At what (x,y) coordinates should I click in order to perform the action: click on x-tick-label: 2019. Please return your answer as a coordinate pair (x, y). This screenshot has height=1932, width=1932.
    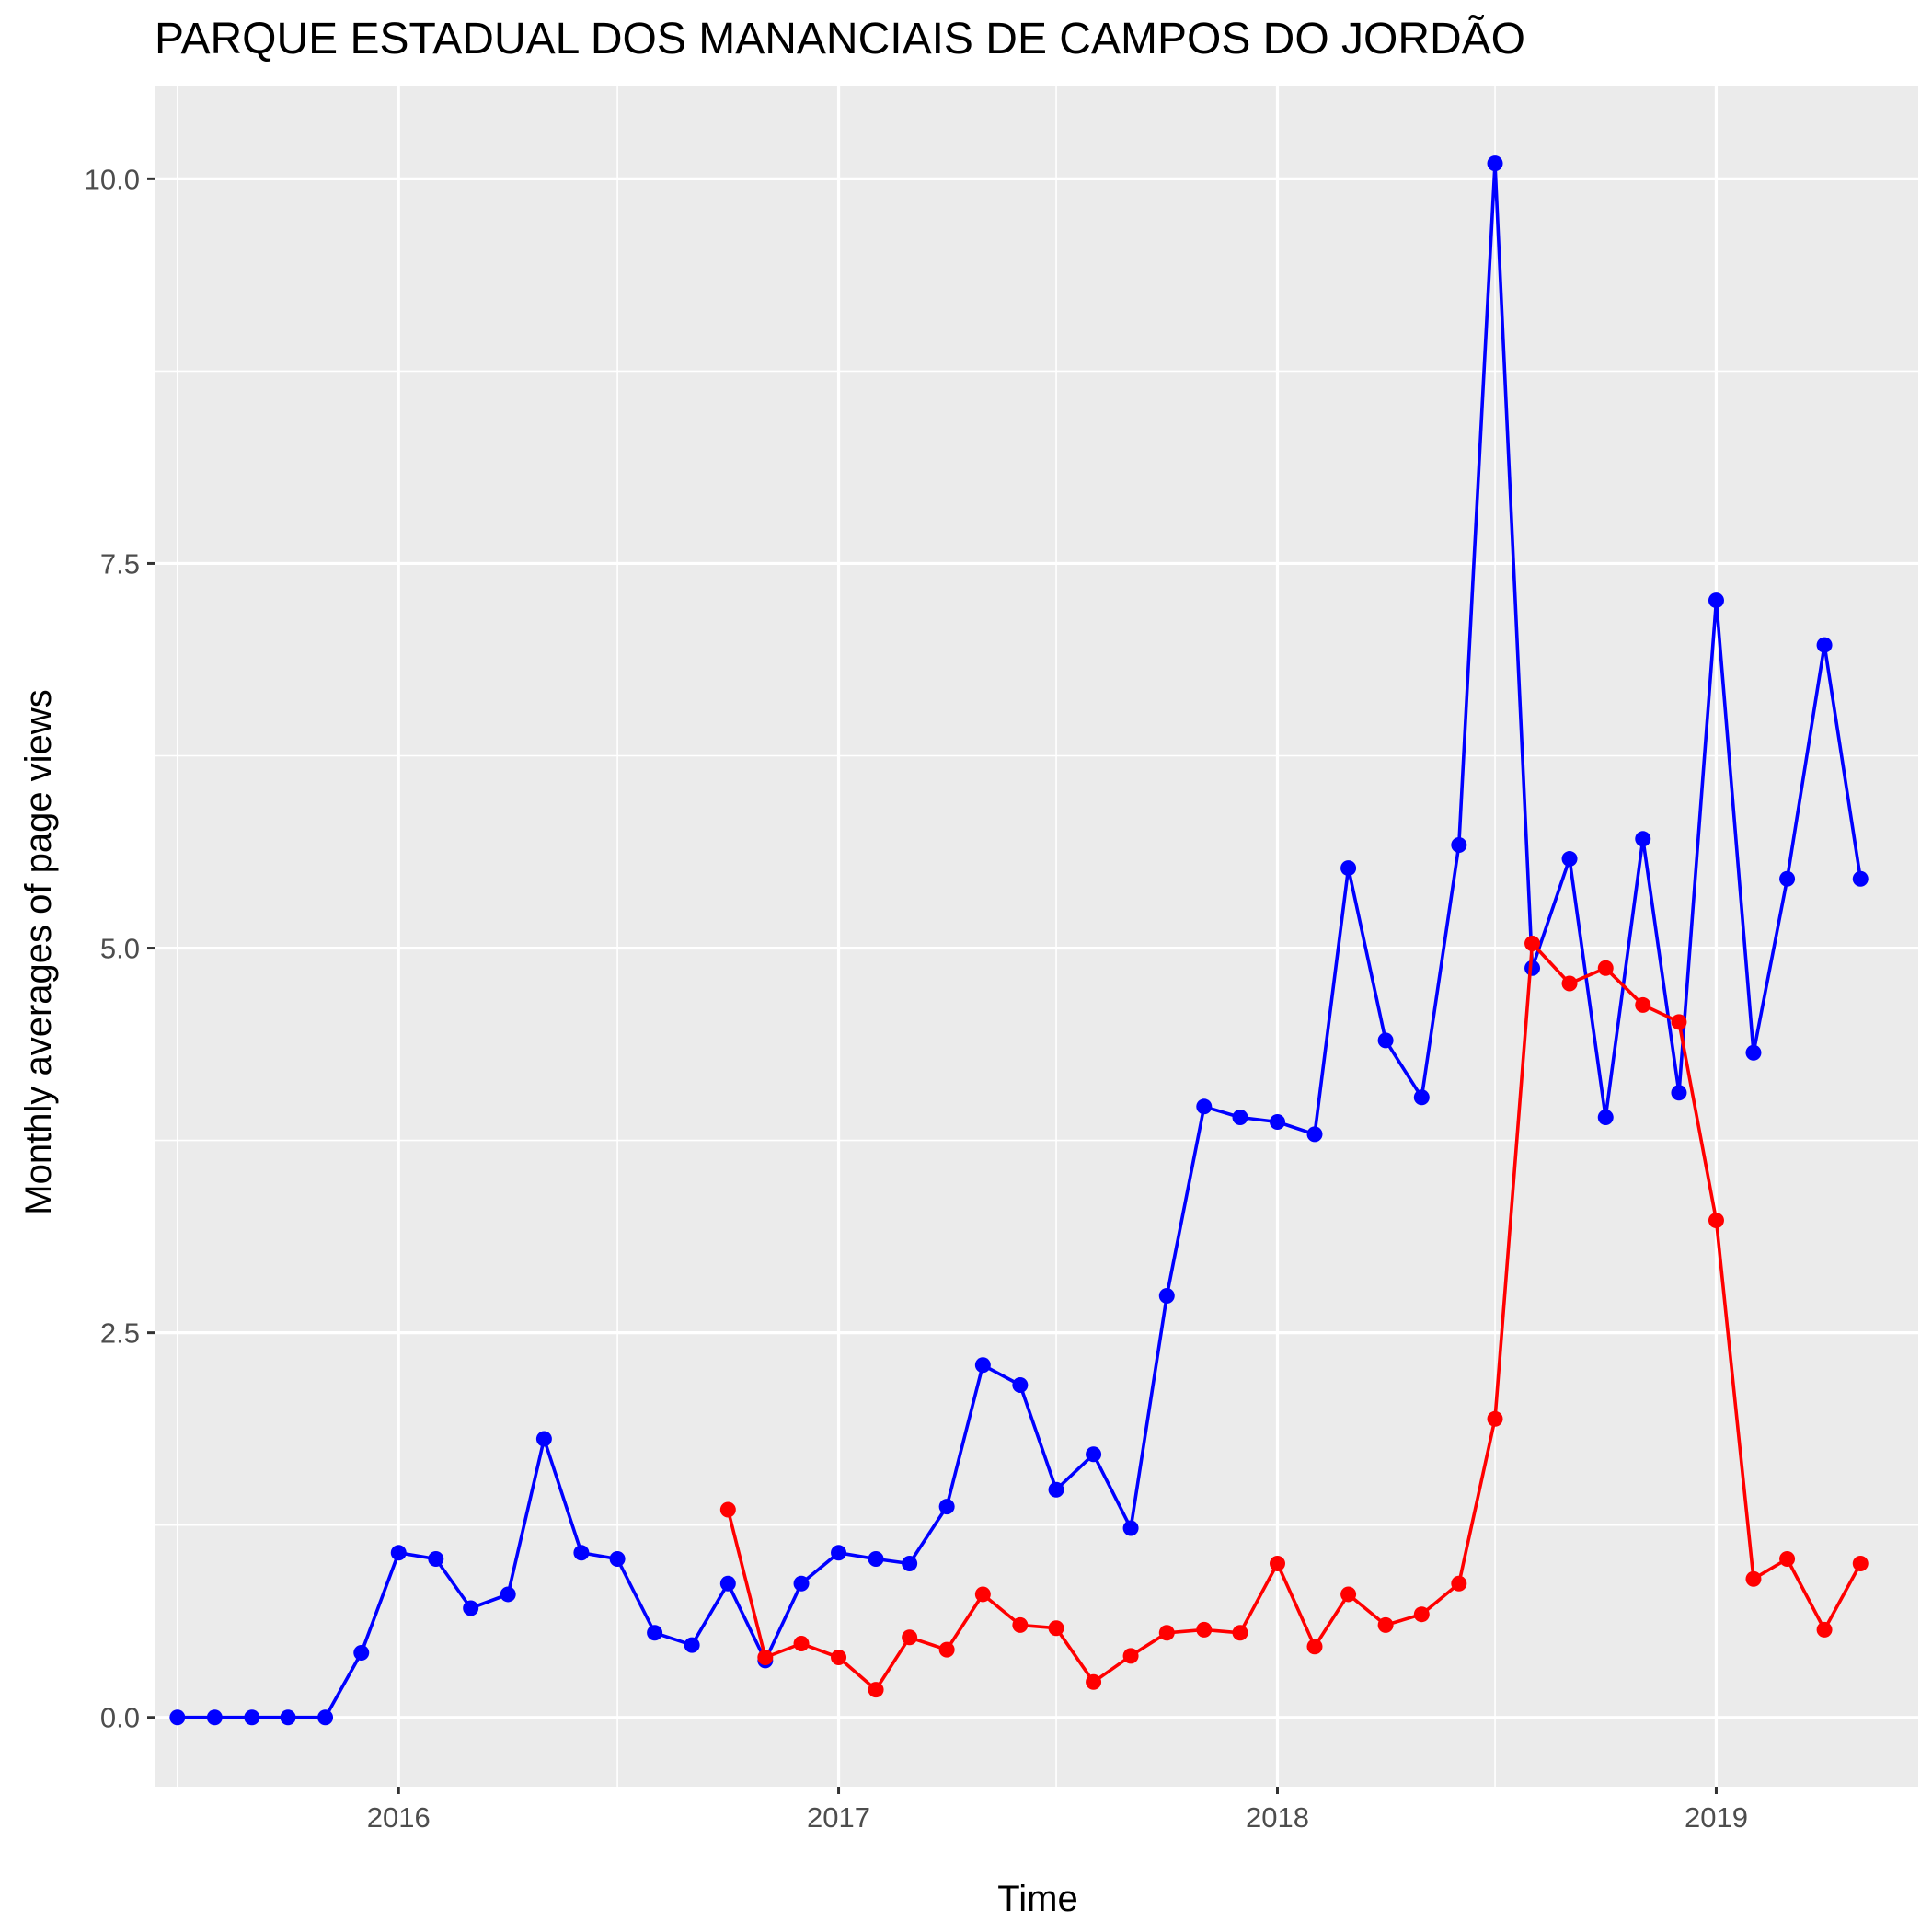
    Looking at the image, I should click on (1716, 1817).